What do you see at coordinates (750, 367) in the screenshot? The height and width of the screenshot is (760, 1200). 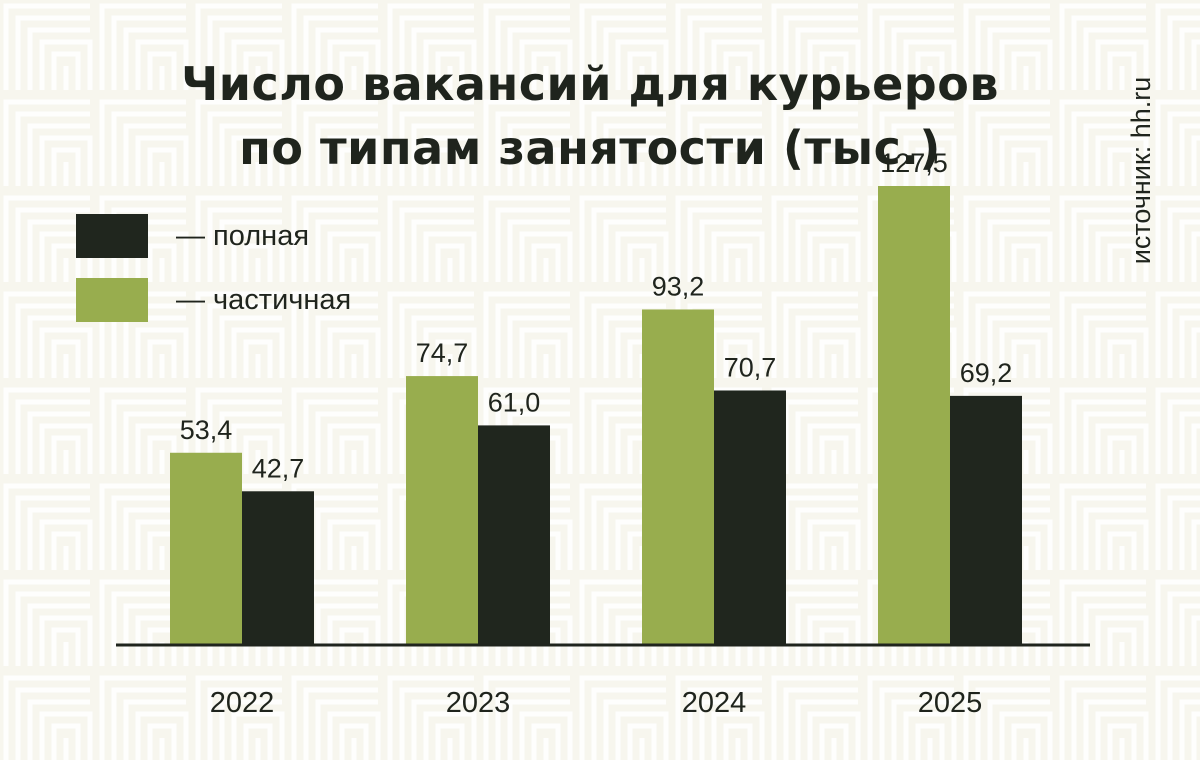 I see `data-label-full-2024: 70,7` at bounding box center [750, 367].